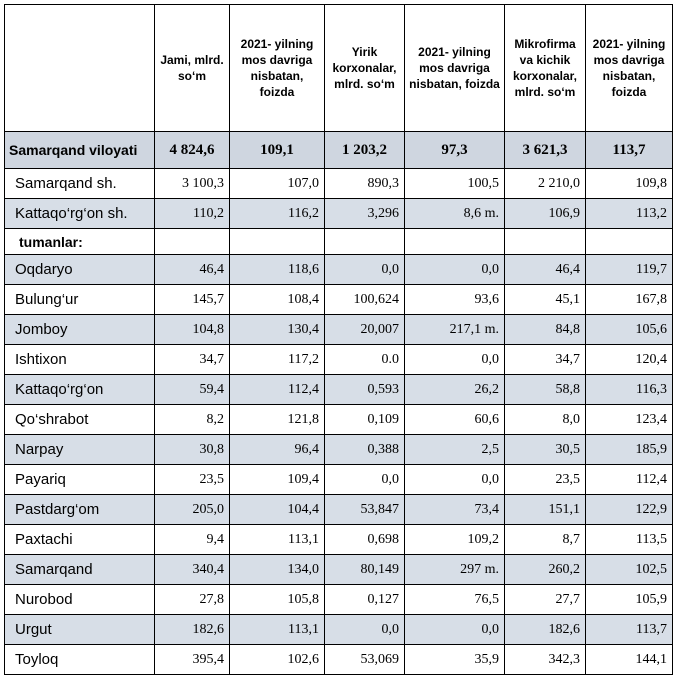 This screenshot has height=682, width=677. Describe the element at coordinates (79, 213) in the screenshot. I see `row-label: Kattaqo‘rg‘on sh.` at that location.